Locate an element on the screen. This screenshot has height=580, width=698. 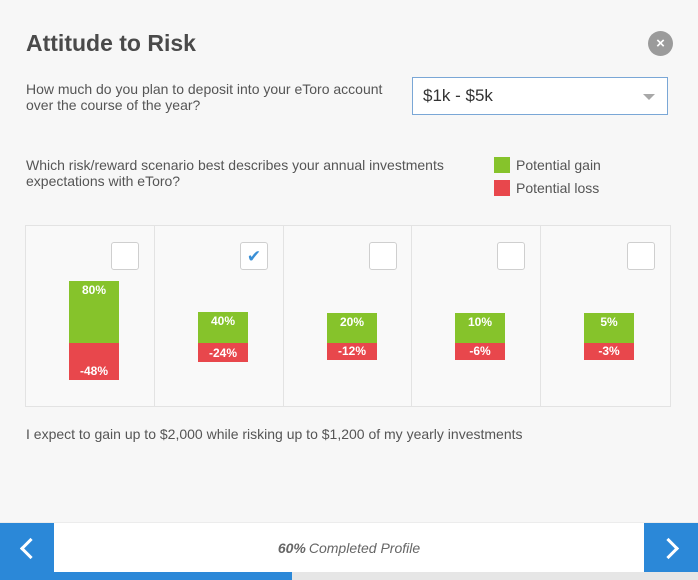
gain-bar: 40% is located at coordinates (223, 327).